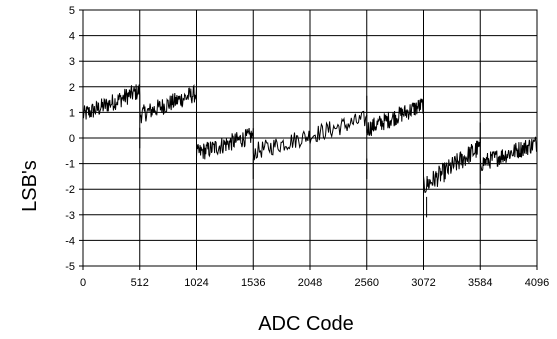 This screenshot has height=339, width=557. What do you see at coordinates (306, 324) in the screenshot?
I see `x-axis-title: ADC Code` at bounding box center [306, 324].